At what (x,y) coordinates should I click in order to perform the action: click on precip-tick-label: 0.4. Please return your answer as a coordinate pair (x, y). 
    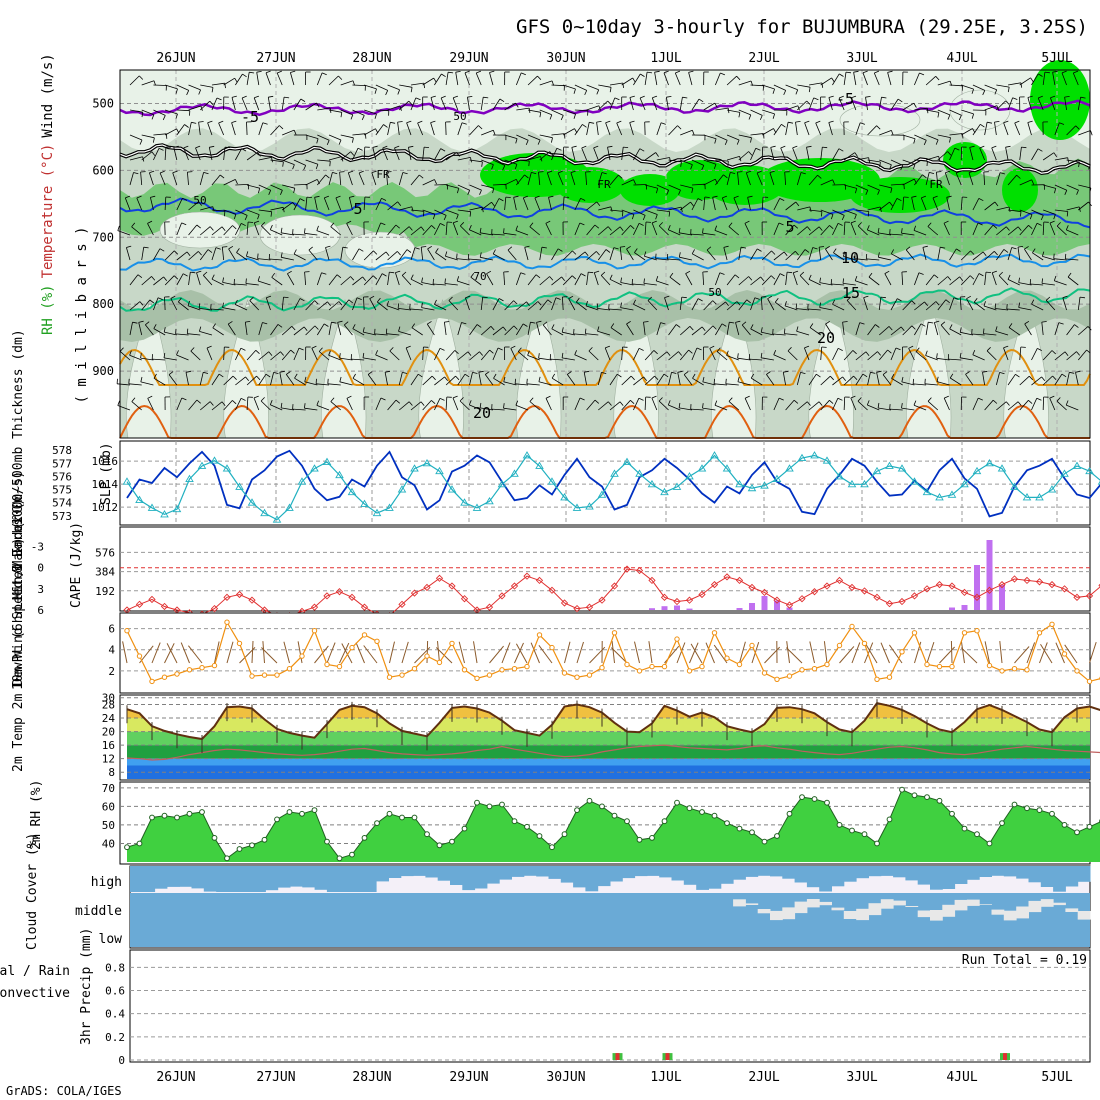
    Looking at the image, I should click on (115, 1014).